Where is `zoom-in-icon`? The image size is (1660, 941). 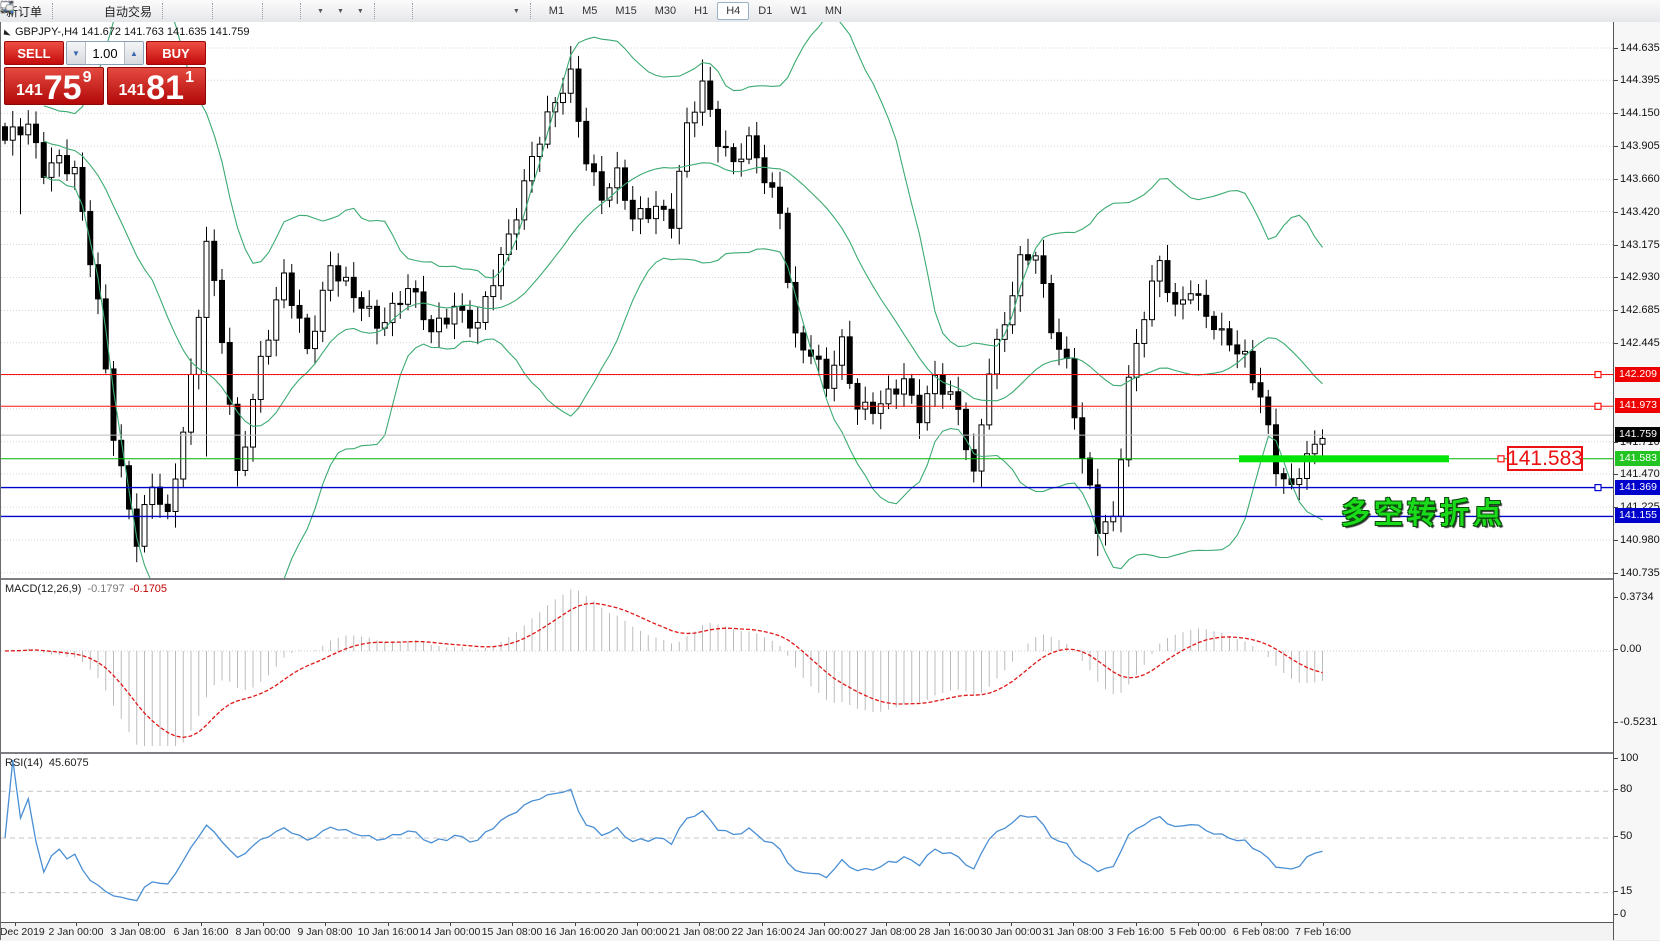 zoom-in-icon is located at coordinates (117, 10).